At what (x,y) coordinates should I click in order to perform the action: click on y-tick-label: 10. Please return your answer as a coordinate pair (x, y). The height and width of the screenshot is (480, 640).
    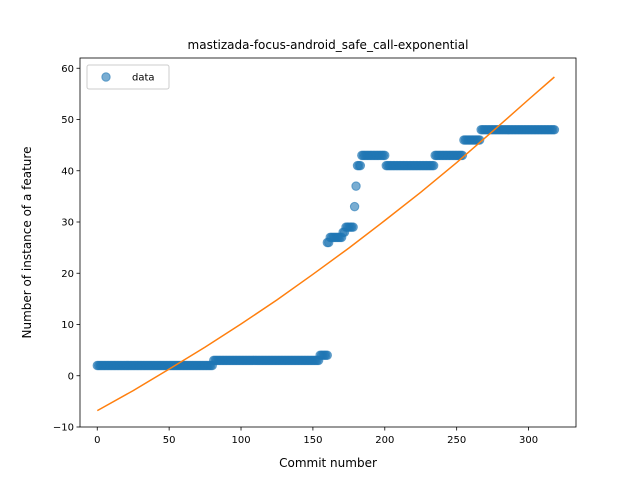
    Looking at the image, I should click on (67, 325).